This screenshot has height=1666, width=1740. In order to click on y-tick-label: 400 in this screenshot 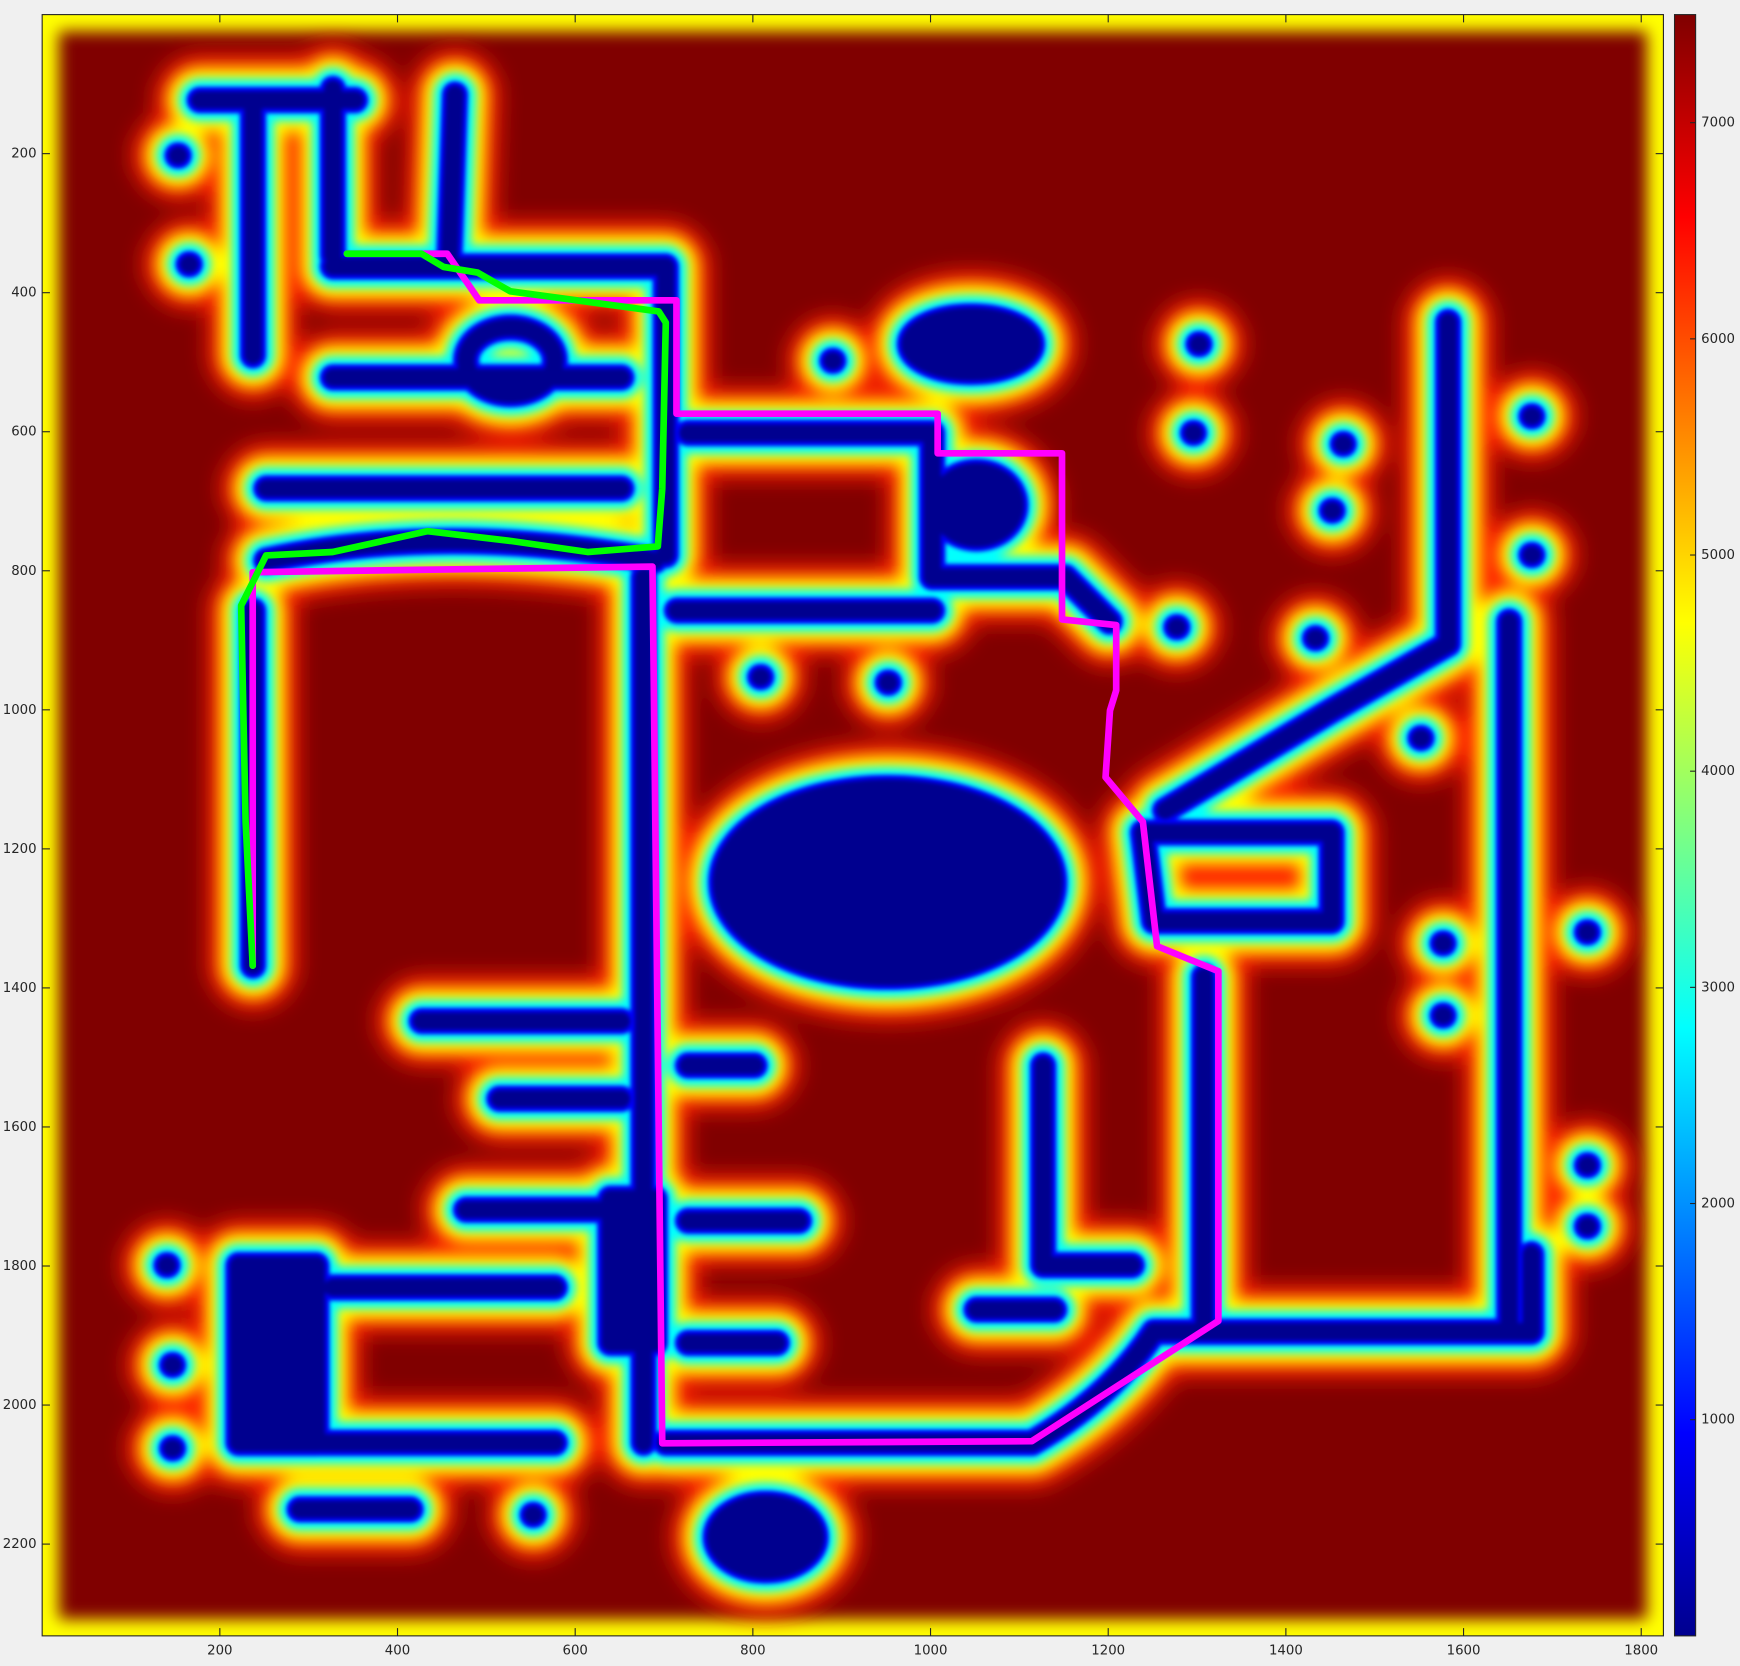, I will do `click(23, 293)`.